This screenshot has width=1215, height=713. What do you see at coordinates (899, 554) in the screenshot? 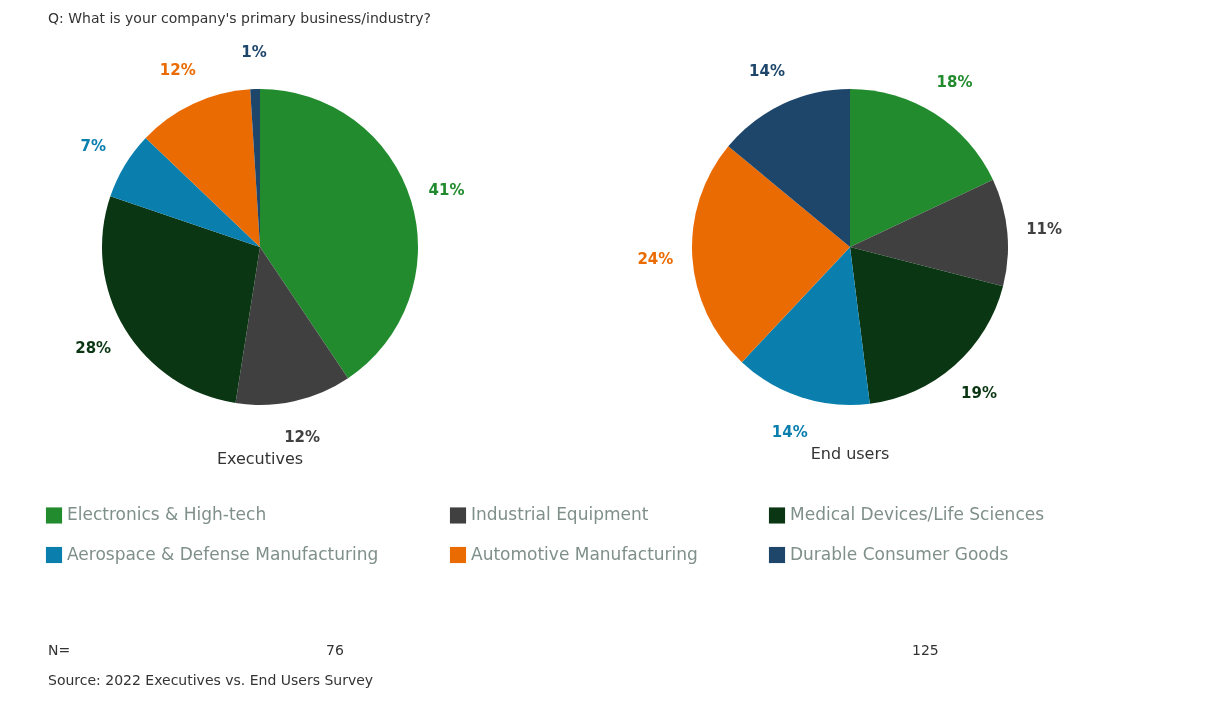
I see `legend-label: Durable Consumer Goods` at bounding box center [899, 554].